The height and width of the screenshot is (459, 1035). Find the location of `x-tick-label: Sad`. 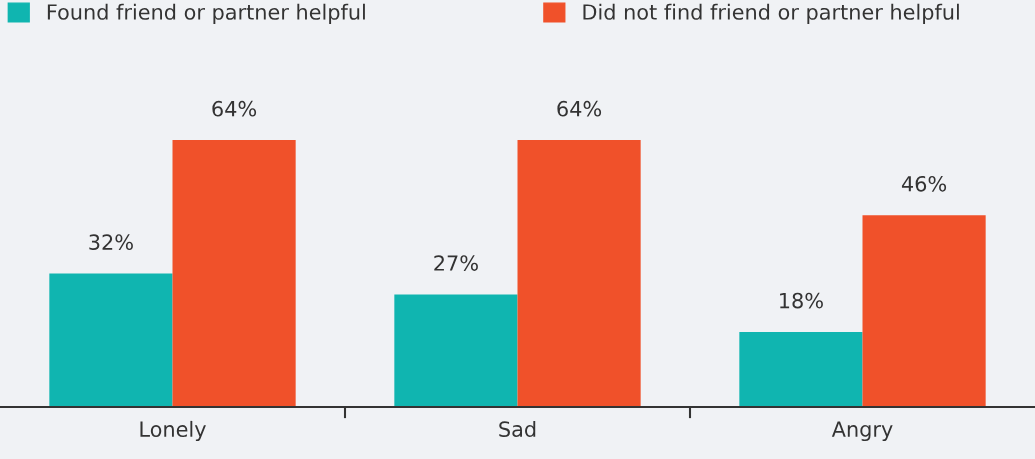

x-tick-label: Sad is located at coordinates (517, 429).